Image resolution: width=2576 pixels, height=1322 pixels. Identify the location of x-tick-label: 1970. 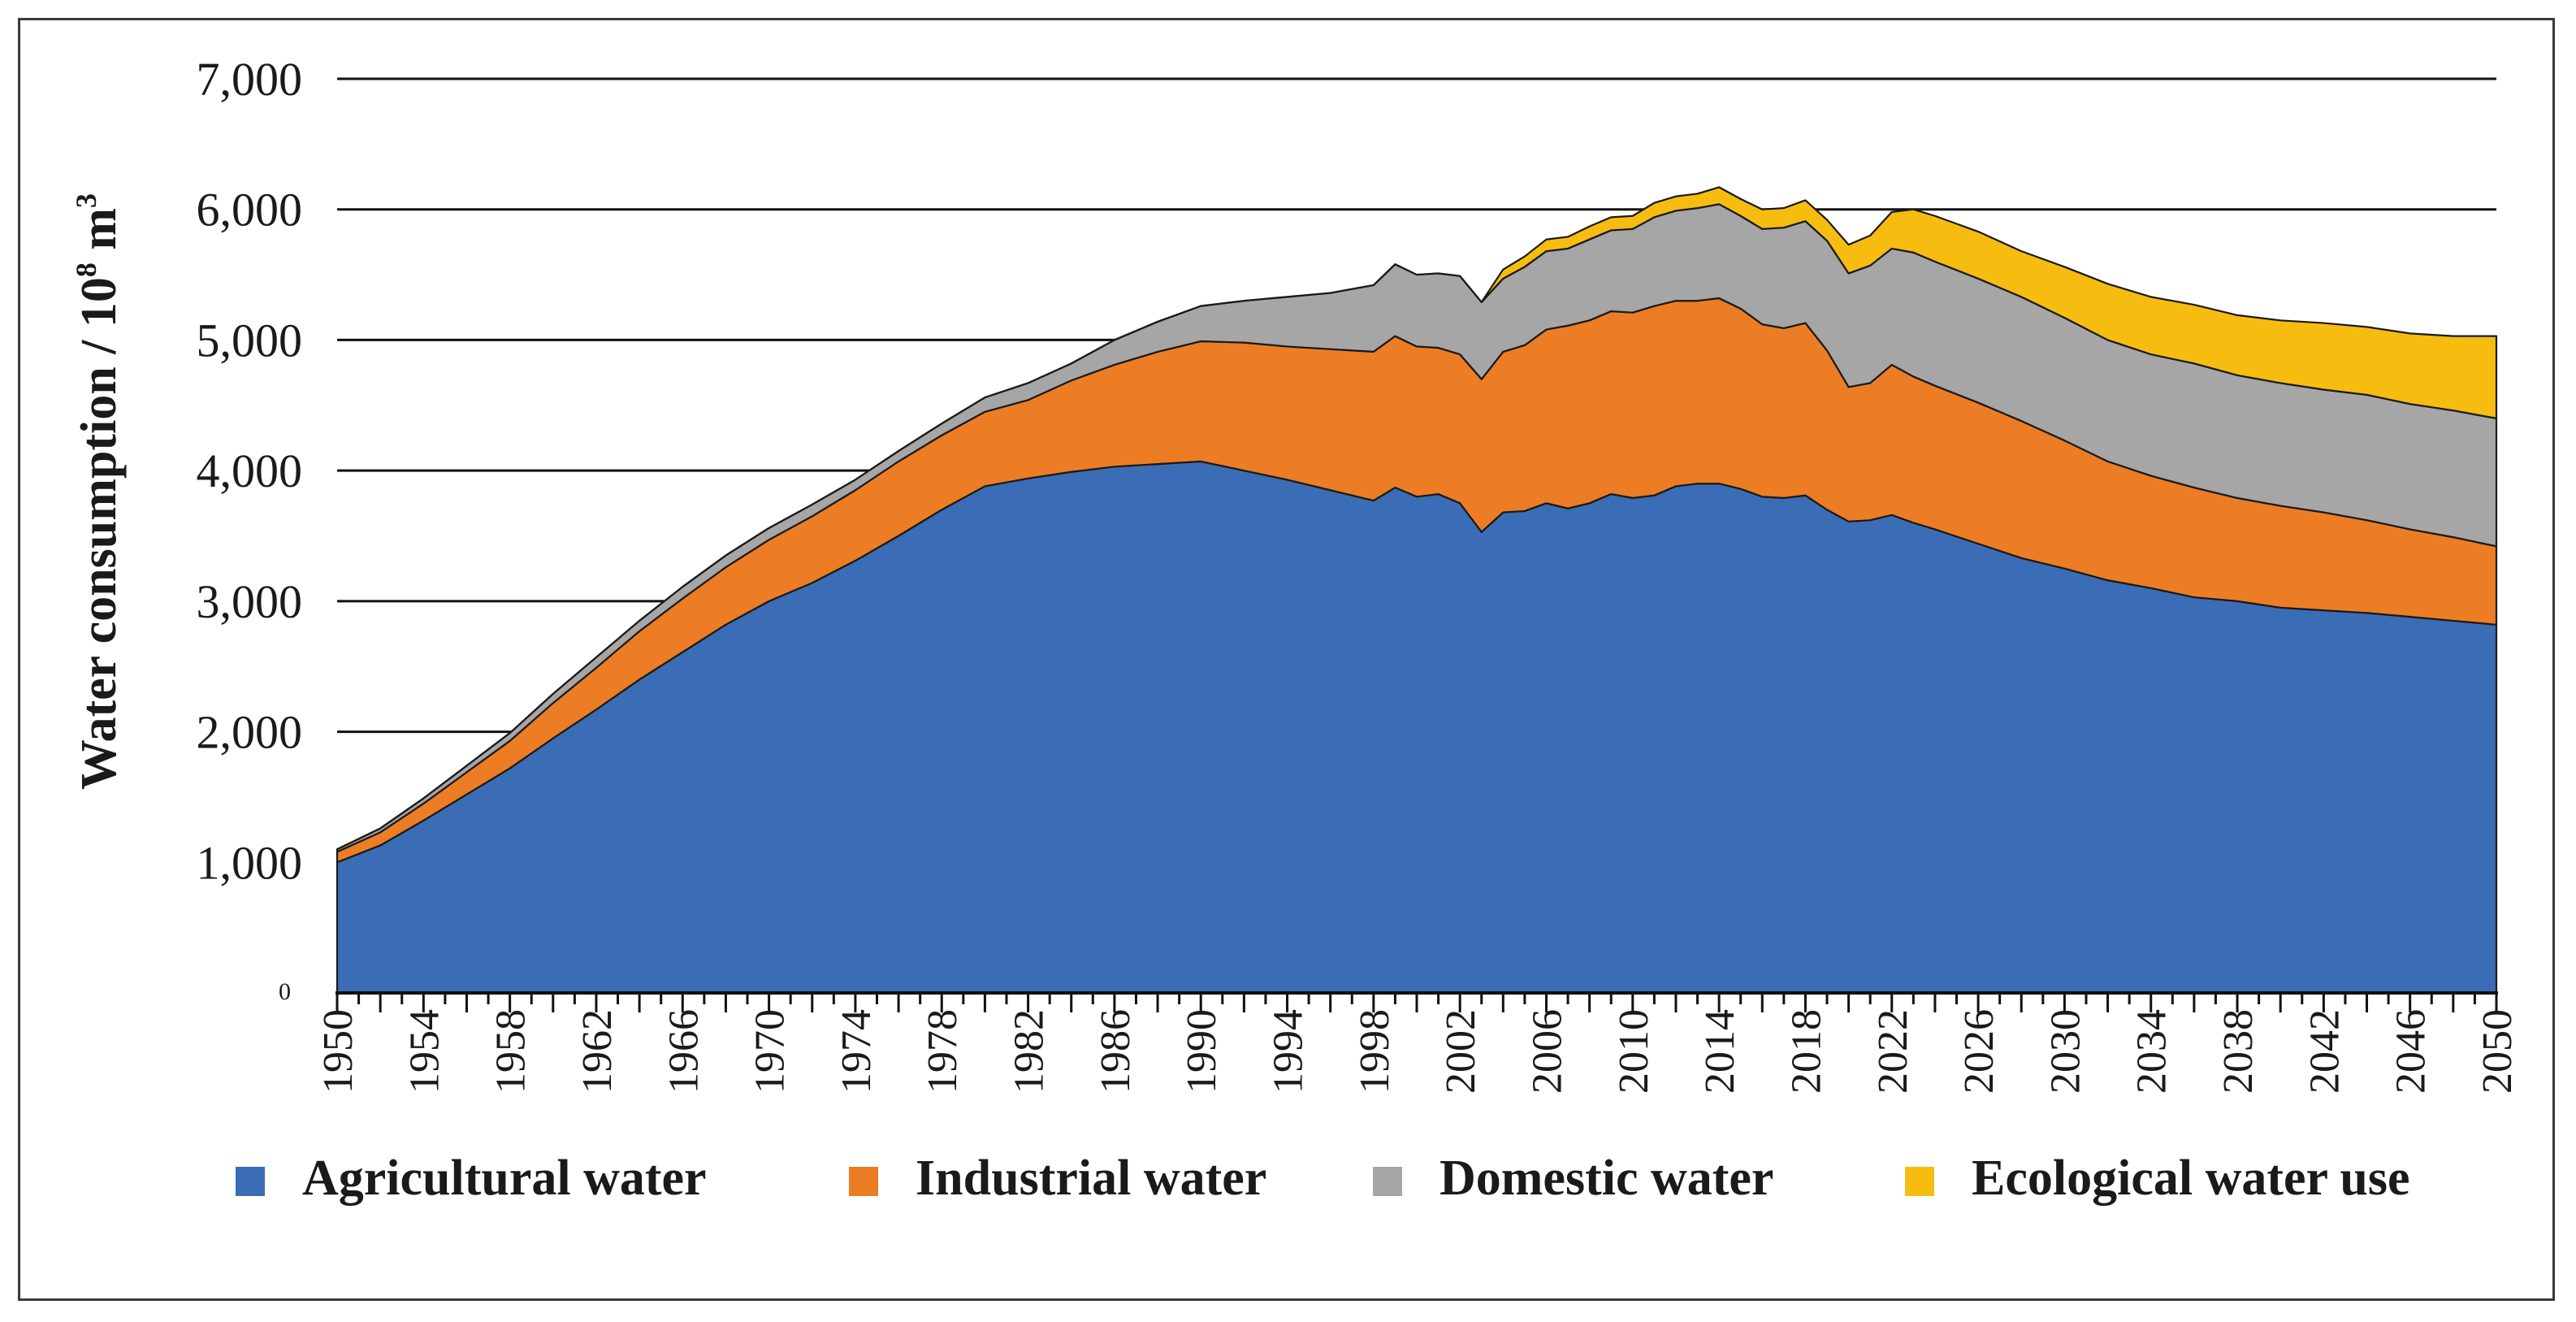
(770, 1052).